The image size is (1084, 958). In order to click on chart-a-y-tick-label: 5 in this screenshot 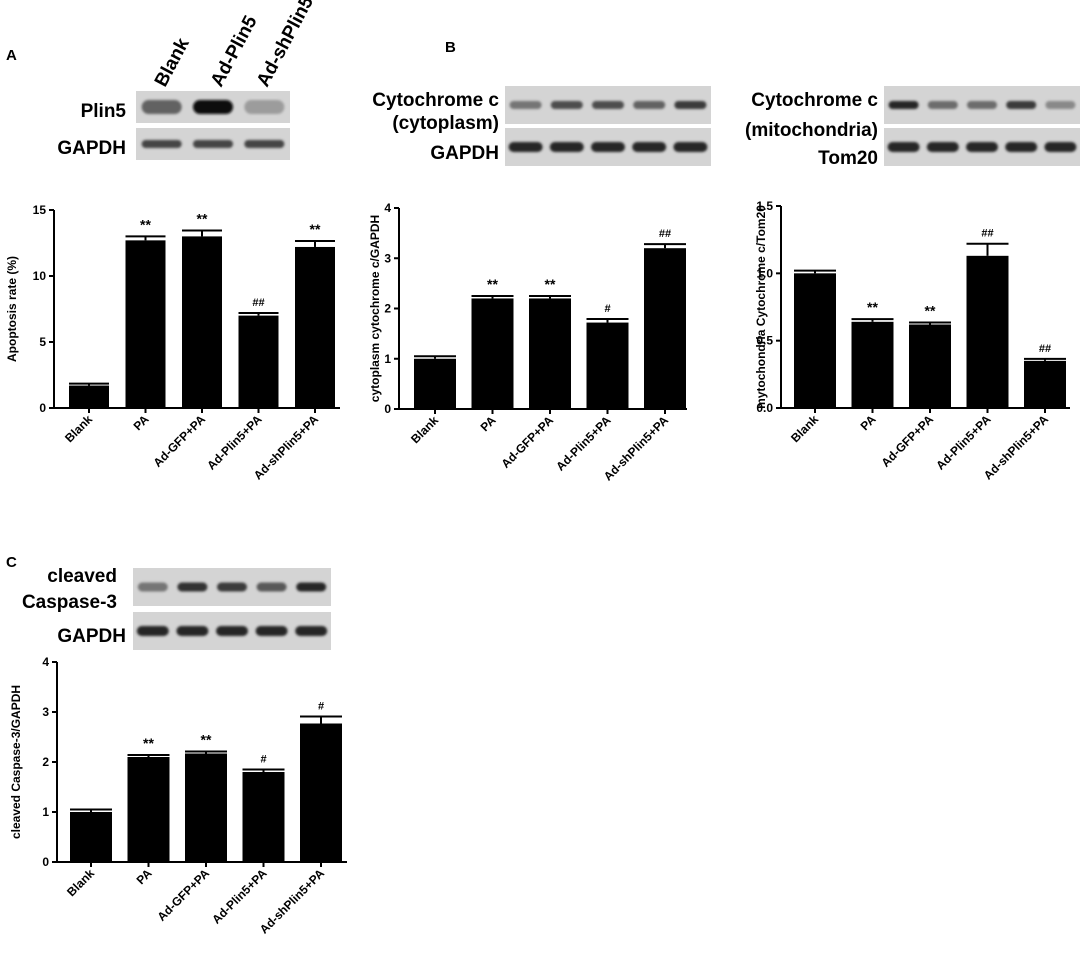, I will do `click(42, 342)`.